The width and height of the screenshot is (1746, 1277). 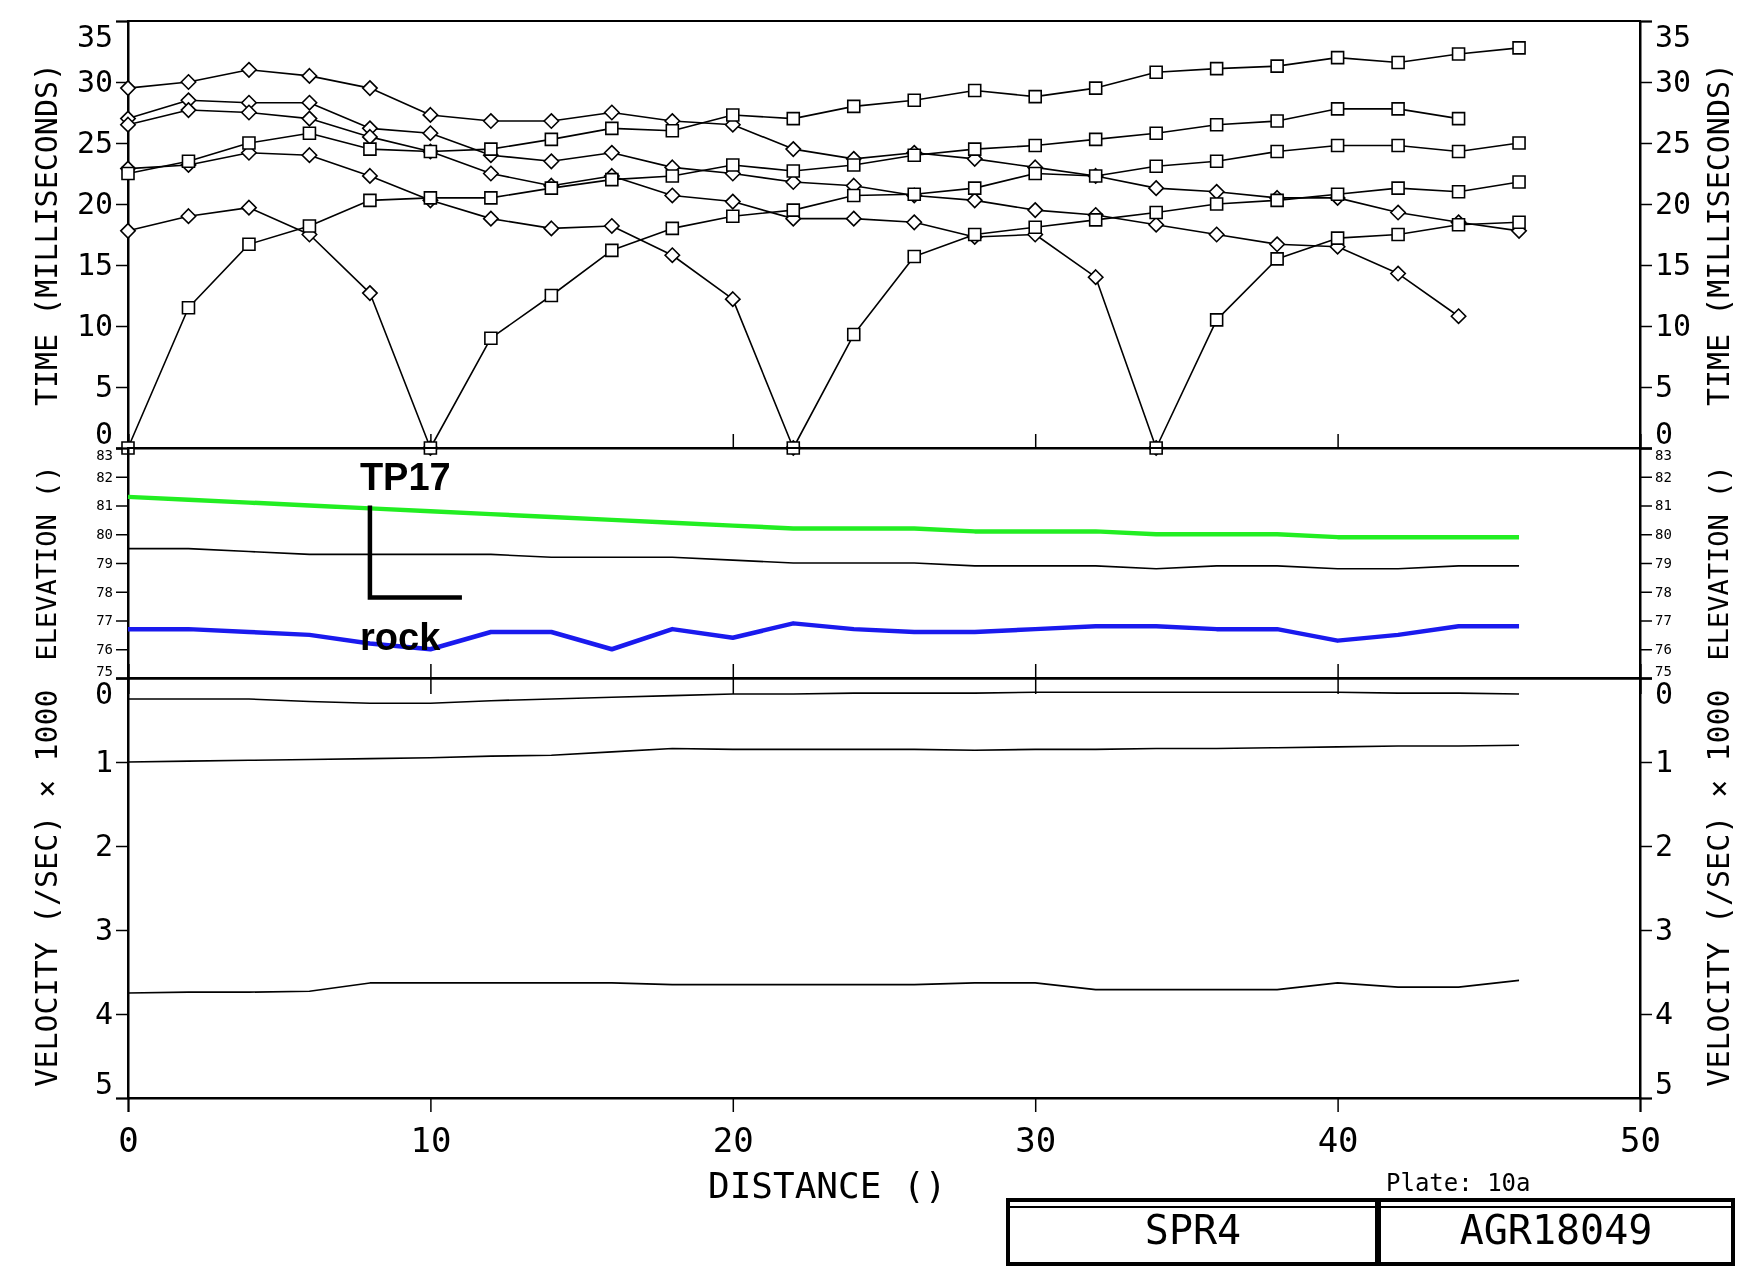 What do you see at coordinates (1663, 534) in the screenshot?
I see `y2-tick-label: 80` at bounding box center [1663, 534].